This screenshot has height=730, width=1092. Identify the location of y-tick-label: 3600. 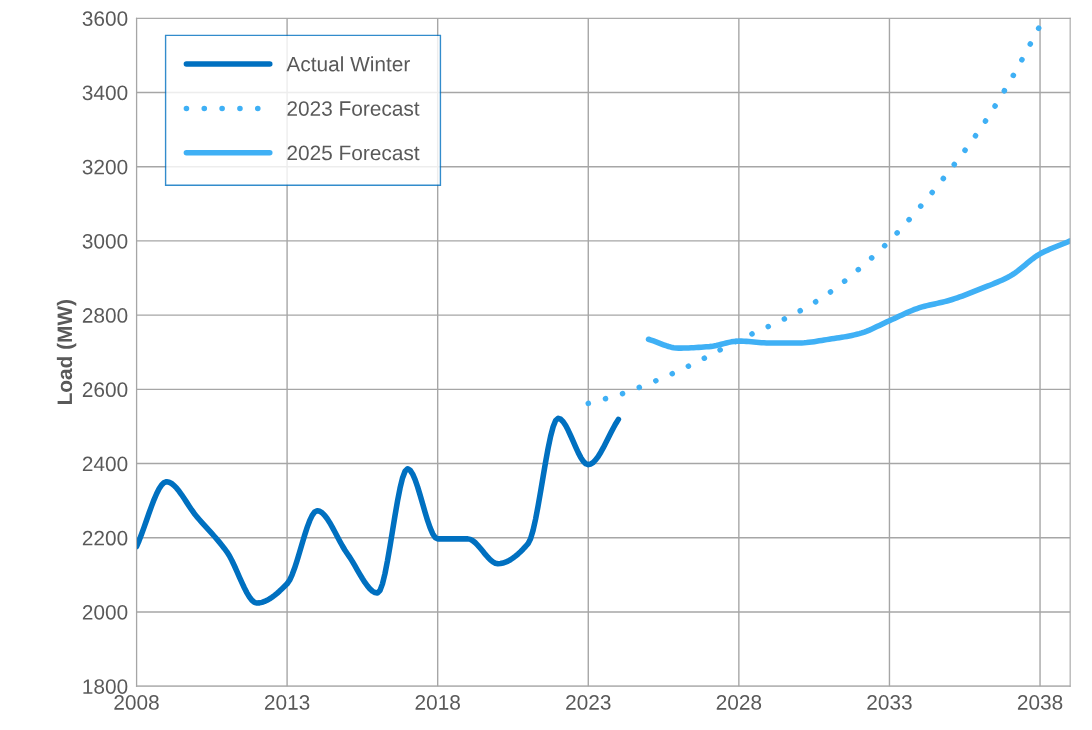
(105, 18).